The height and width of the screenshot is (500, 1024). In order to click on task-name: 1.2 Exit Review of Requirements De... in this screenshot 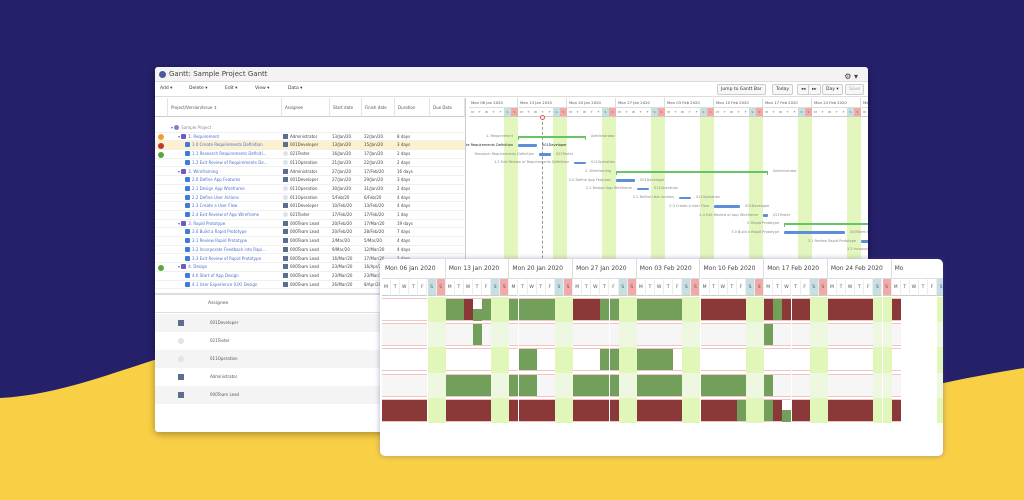, I will do `click(230, 162)`.